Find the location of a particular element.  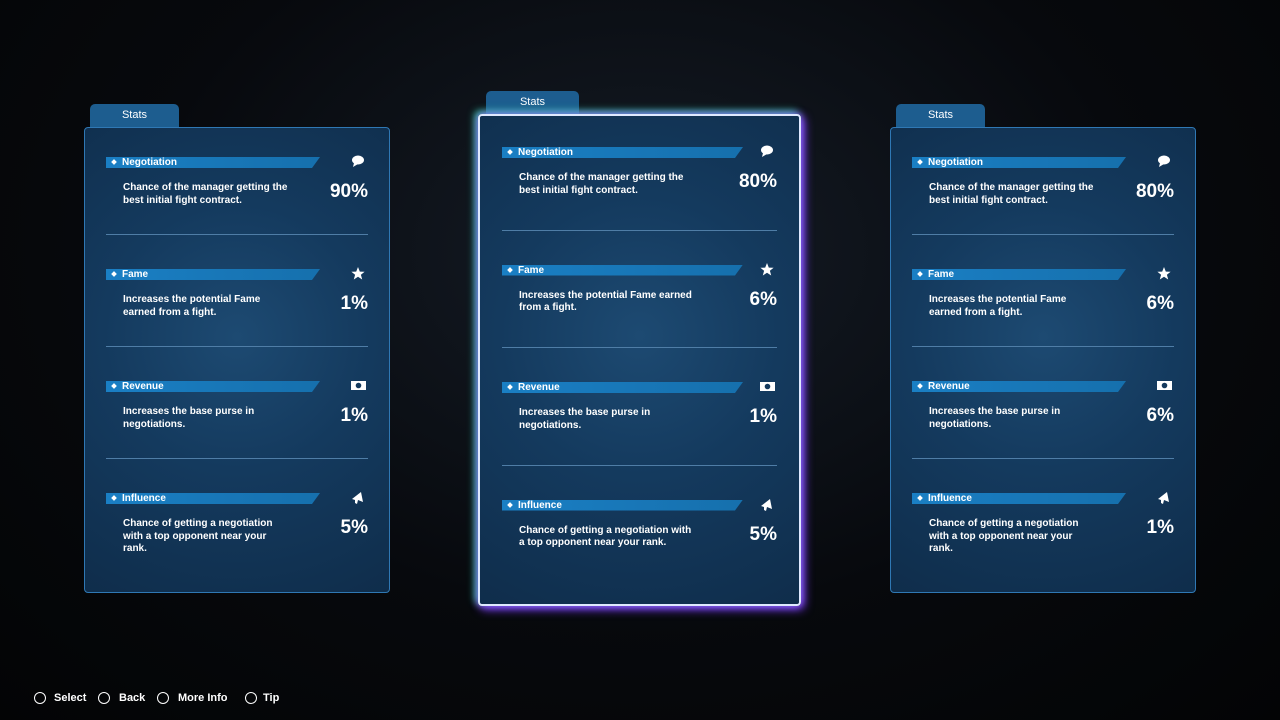

button-label: Select is located at coordinates (70, 698).